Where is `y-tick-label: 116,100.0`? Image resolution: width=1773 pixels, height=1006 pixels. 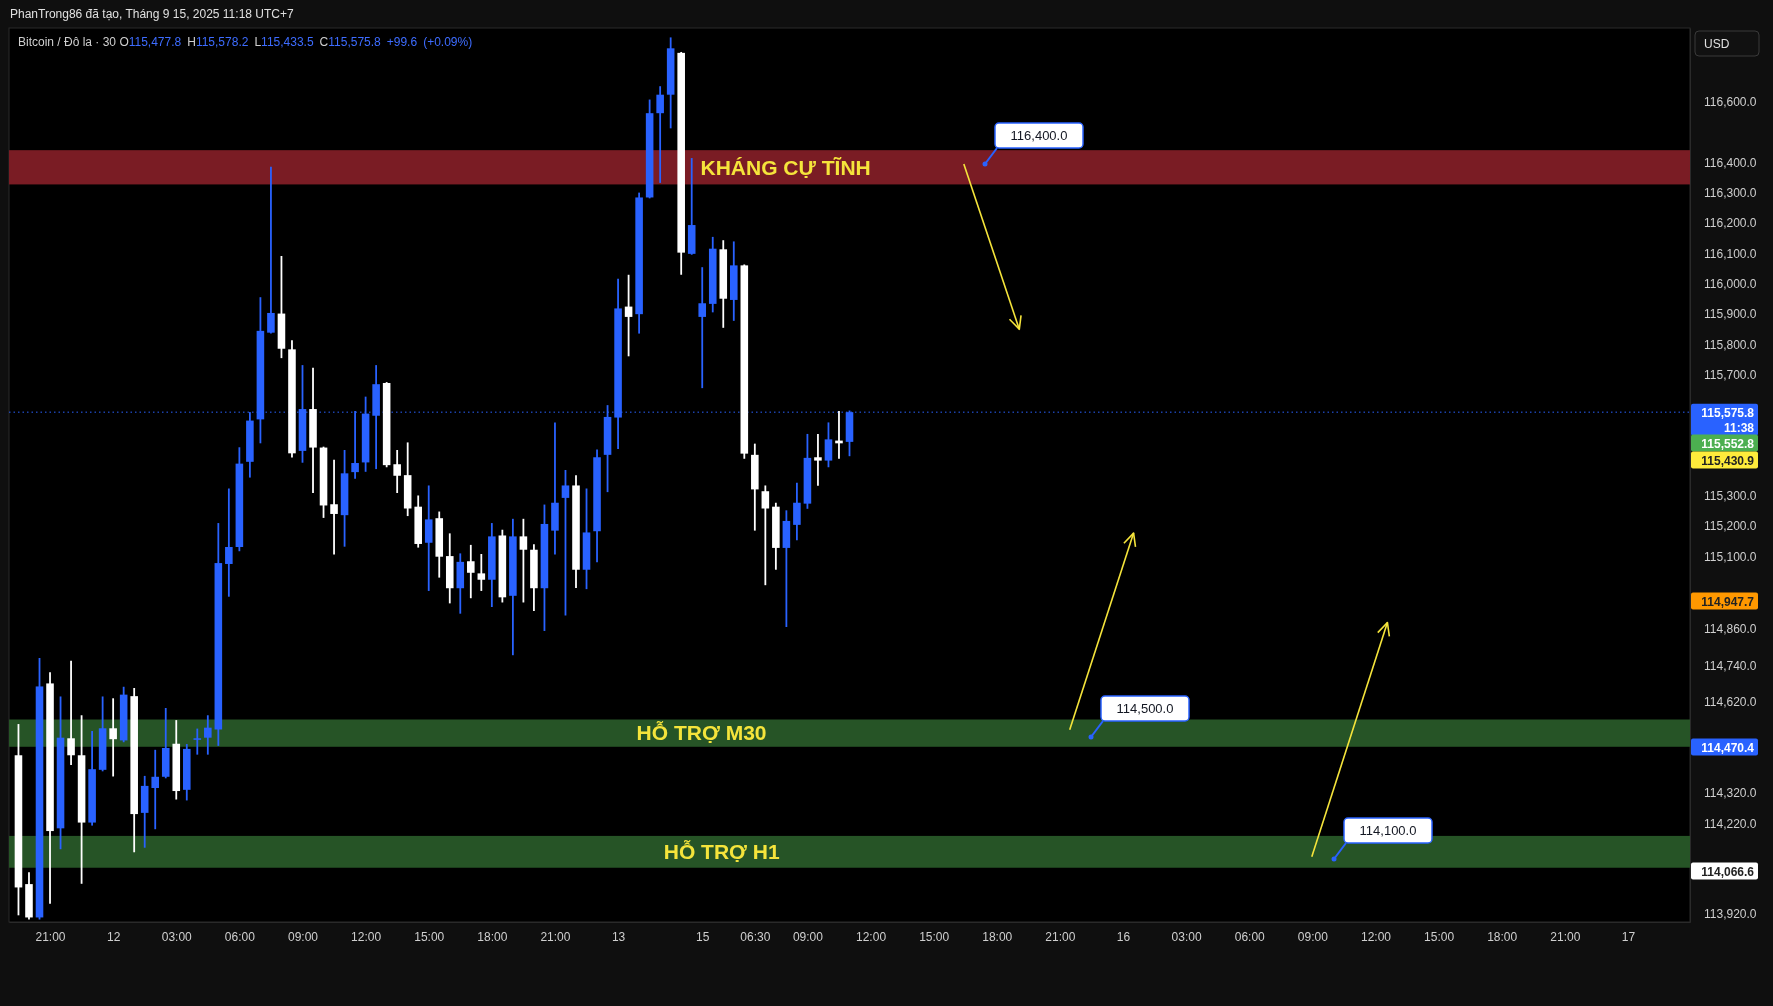 y-tick-label: 116,100.0 is located at coordinates (1730, 253).